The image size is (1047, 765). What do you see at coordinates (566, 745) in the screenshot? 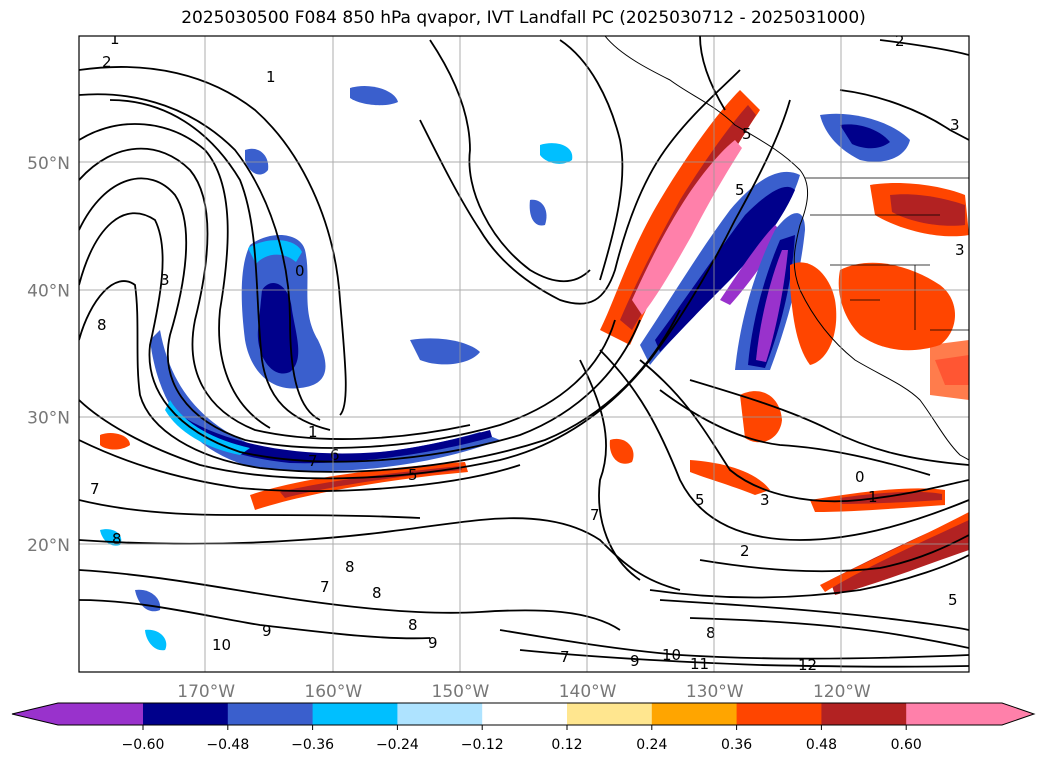
I see `colorbar-tick-label: 0.12` at bounding box center [566, 745].